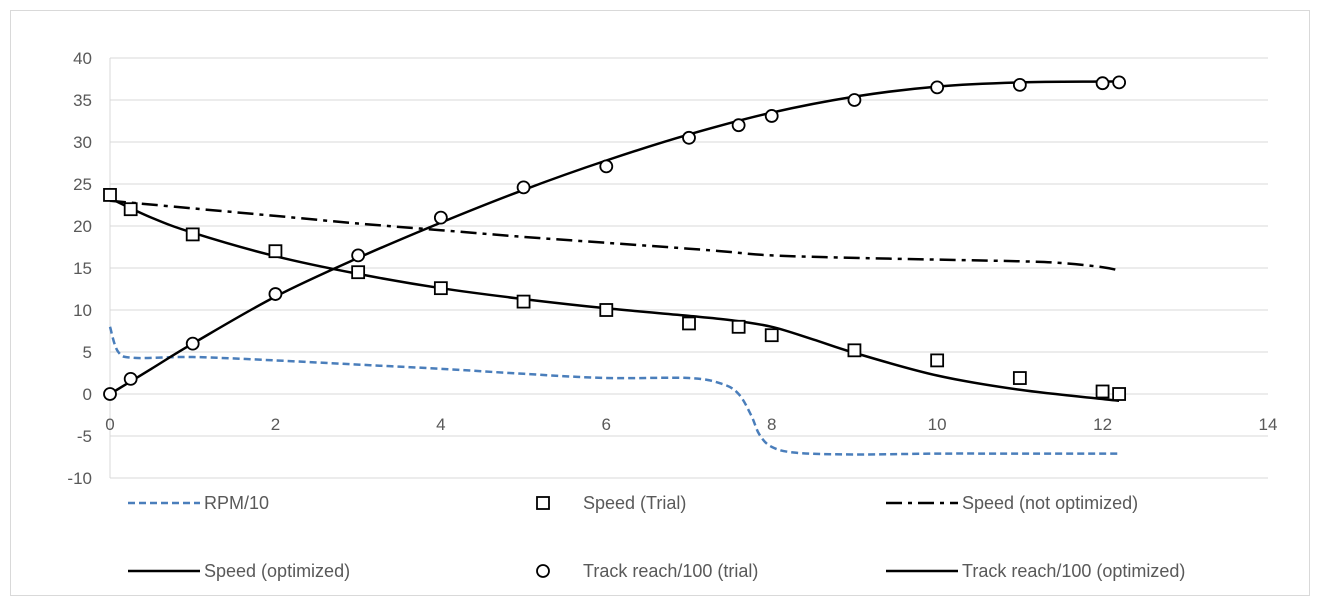 Image resolution: width=1322 pixels, height=608 pixels. I want to click on y-tick-label: 15, so click(82, 268).